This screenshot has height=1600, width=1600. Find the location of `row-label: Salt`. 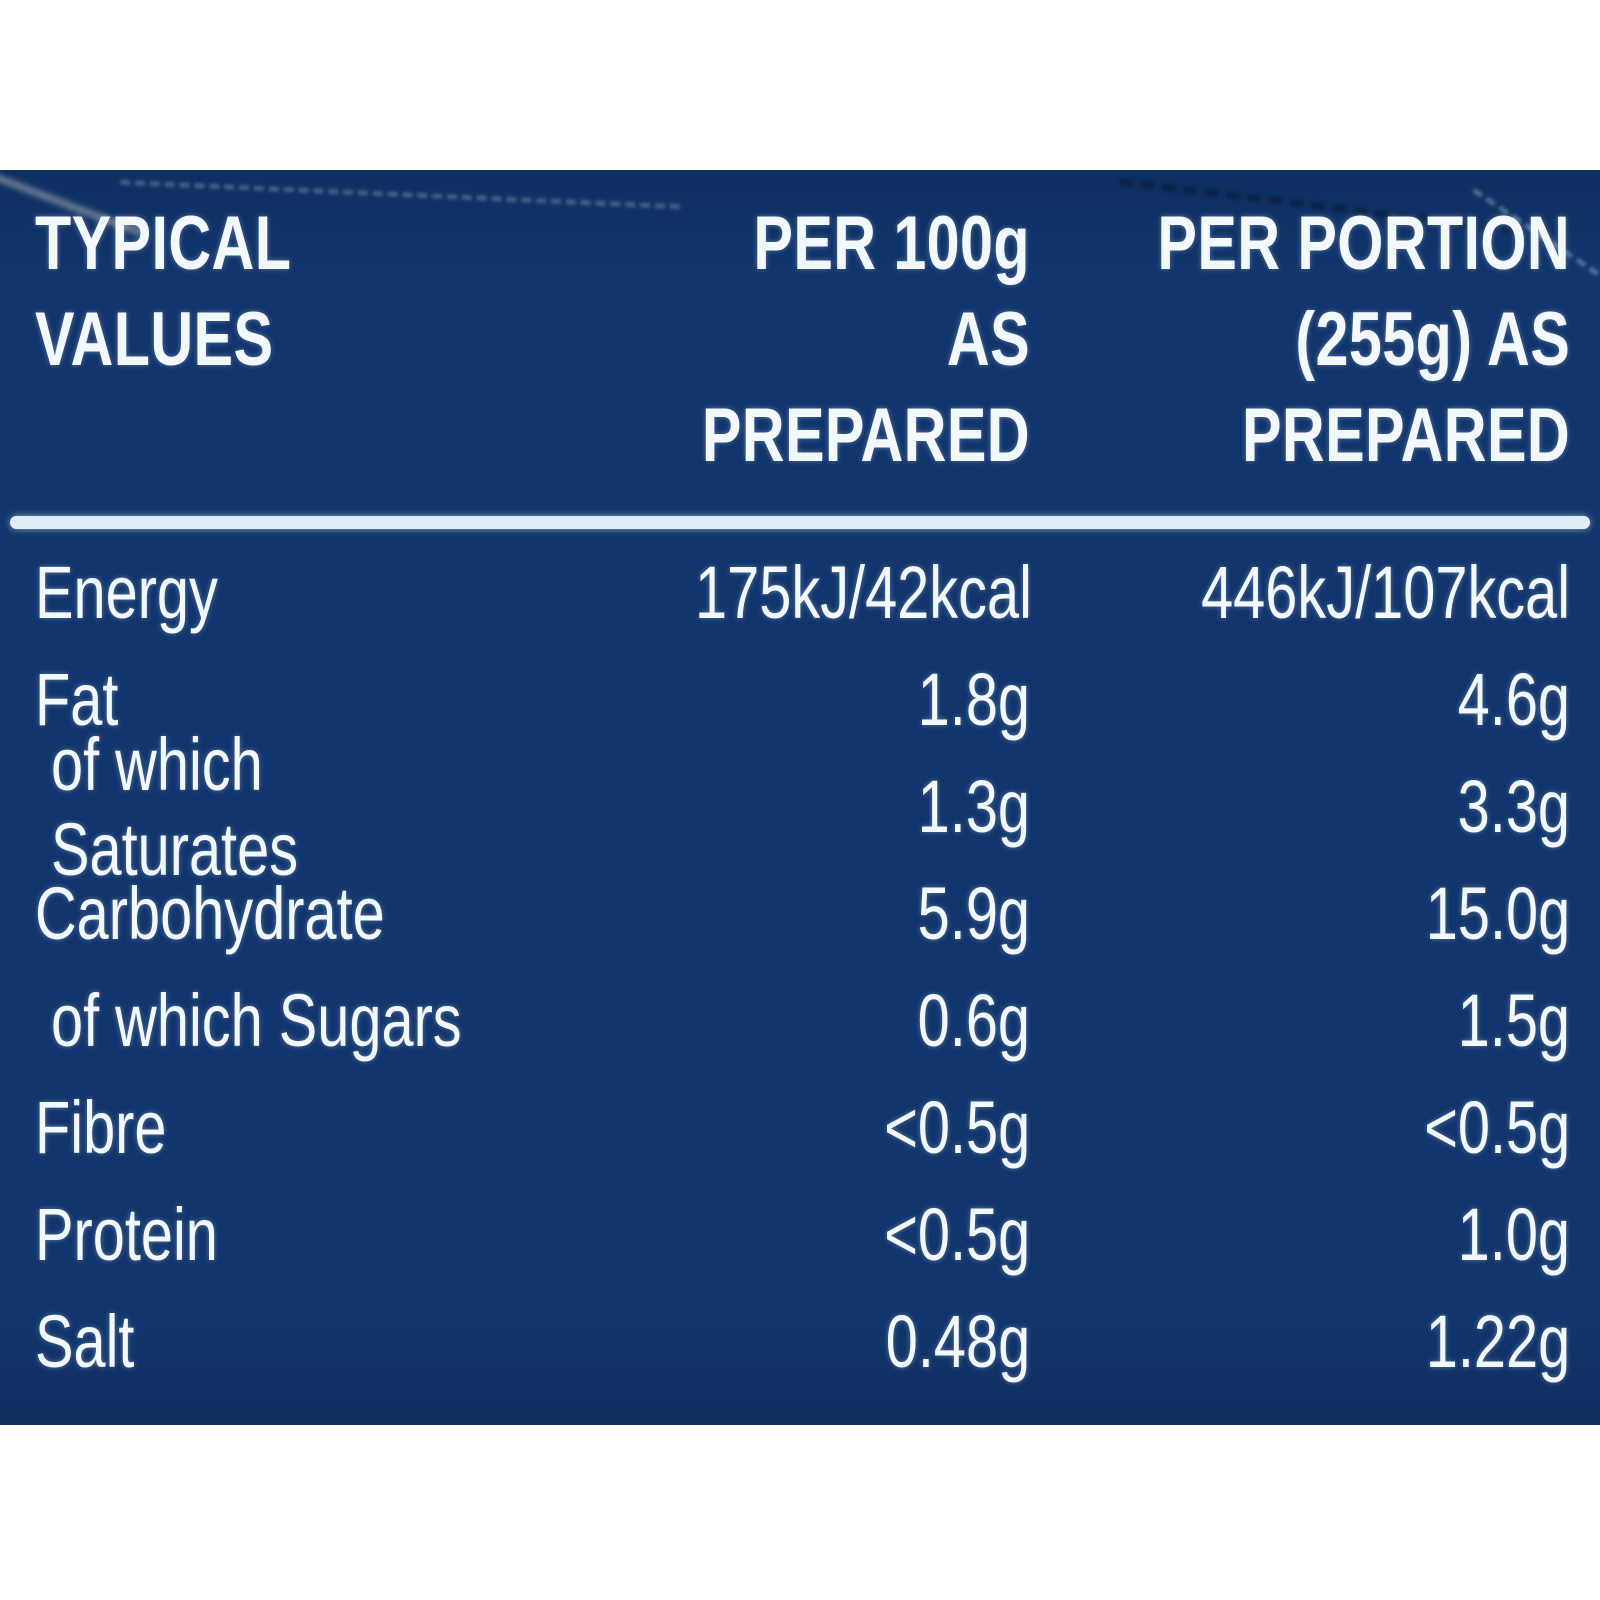

row-label: Salt is located at coordinates (85, 1341).